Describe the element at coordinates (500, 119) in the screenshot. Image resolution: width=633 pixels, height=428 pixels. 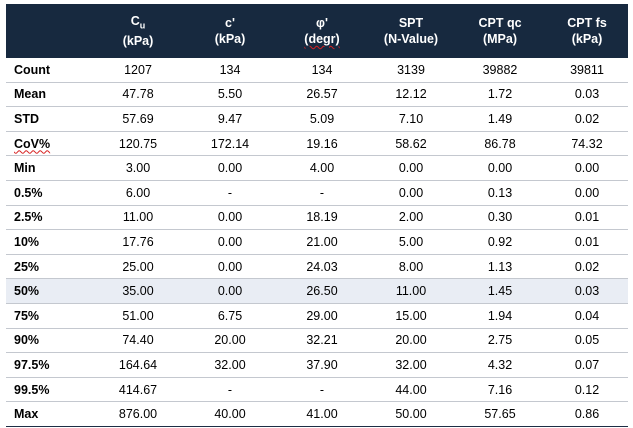
I see `table-cell: 1.49` at that location.